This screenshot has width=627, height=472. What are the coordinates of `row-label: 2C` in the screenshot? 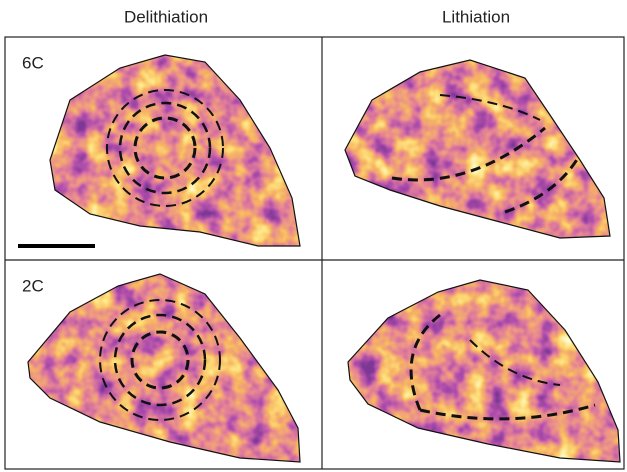 It's located at (33, 285).